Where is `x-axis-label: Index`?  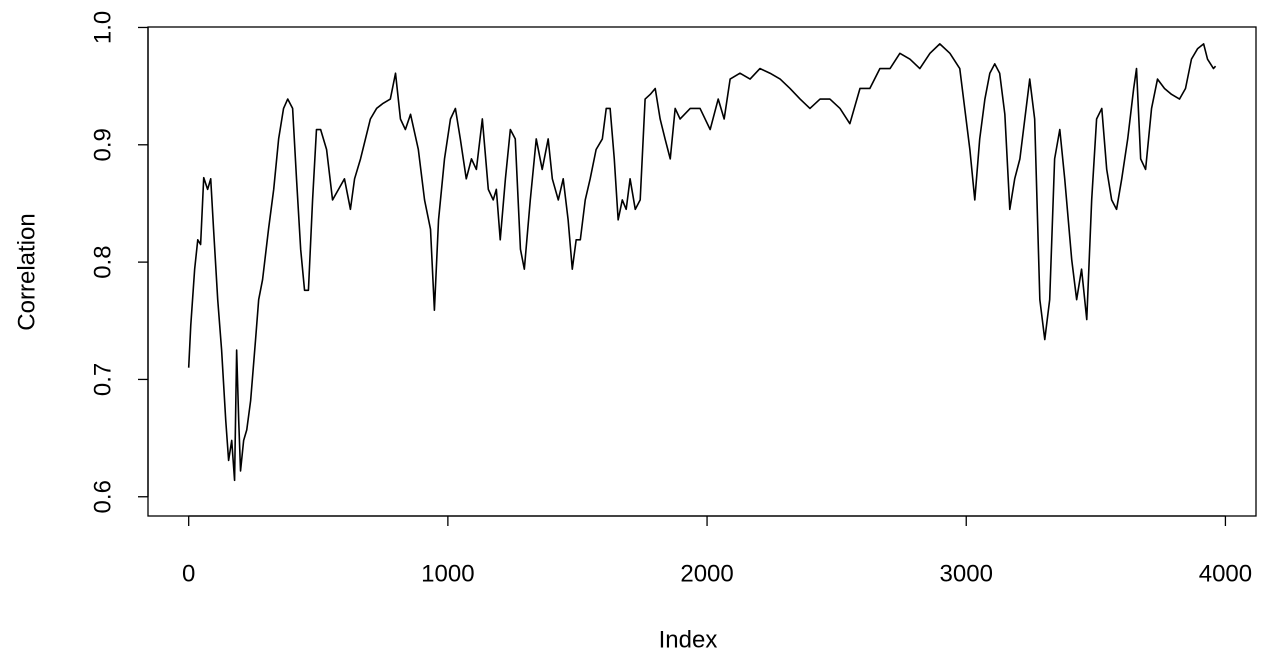
x-axis-label: Index is located at coordinates (688, 639).